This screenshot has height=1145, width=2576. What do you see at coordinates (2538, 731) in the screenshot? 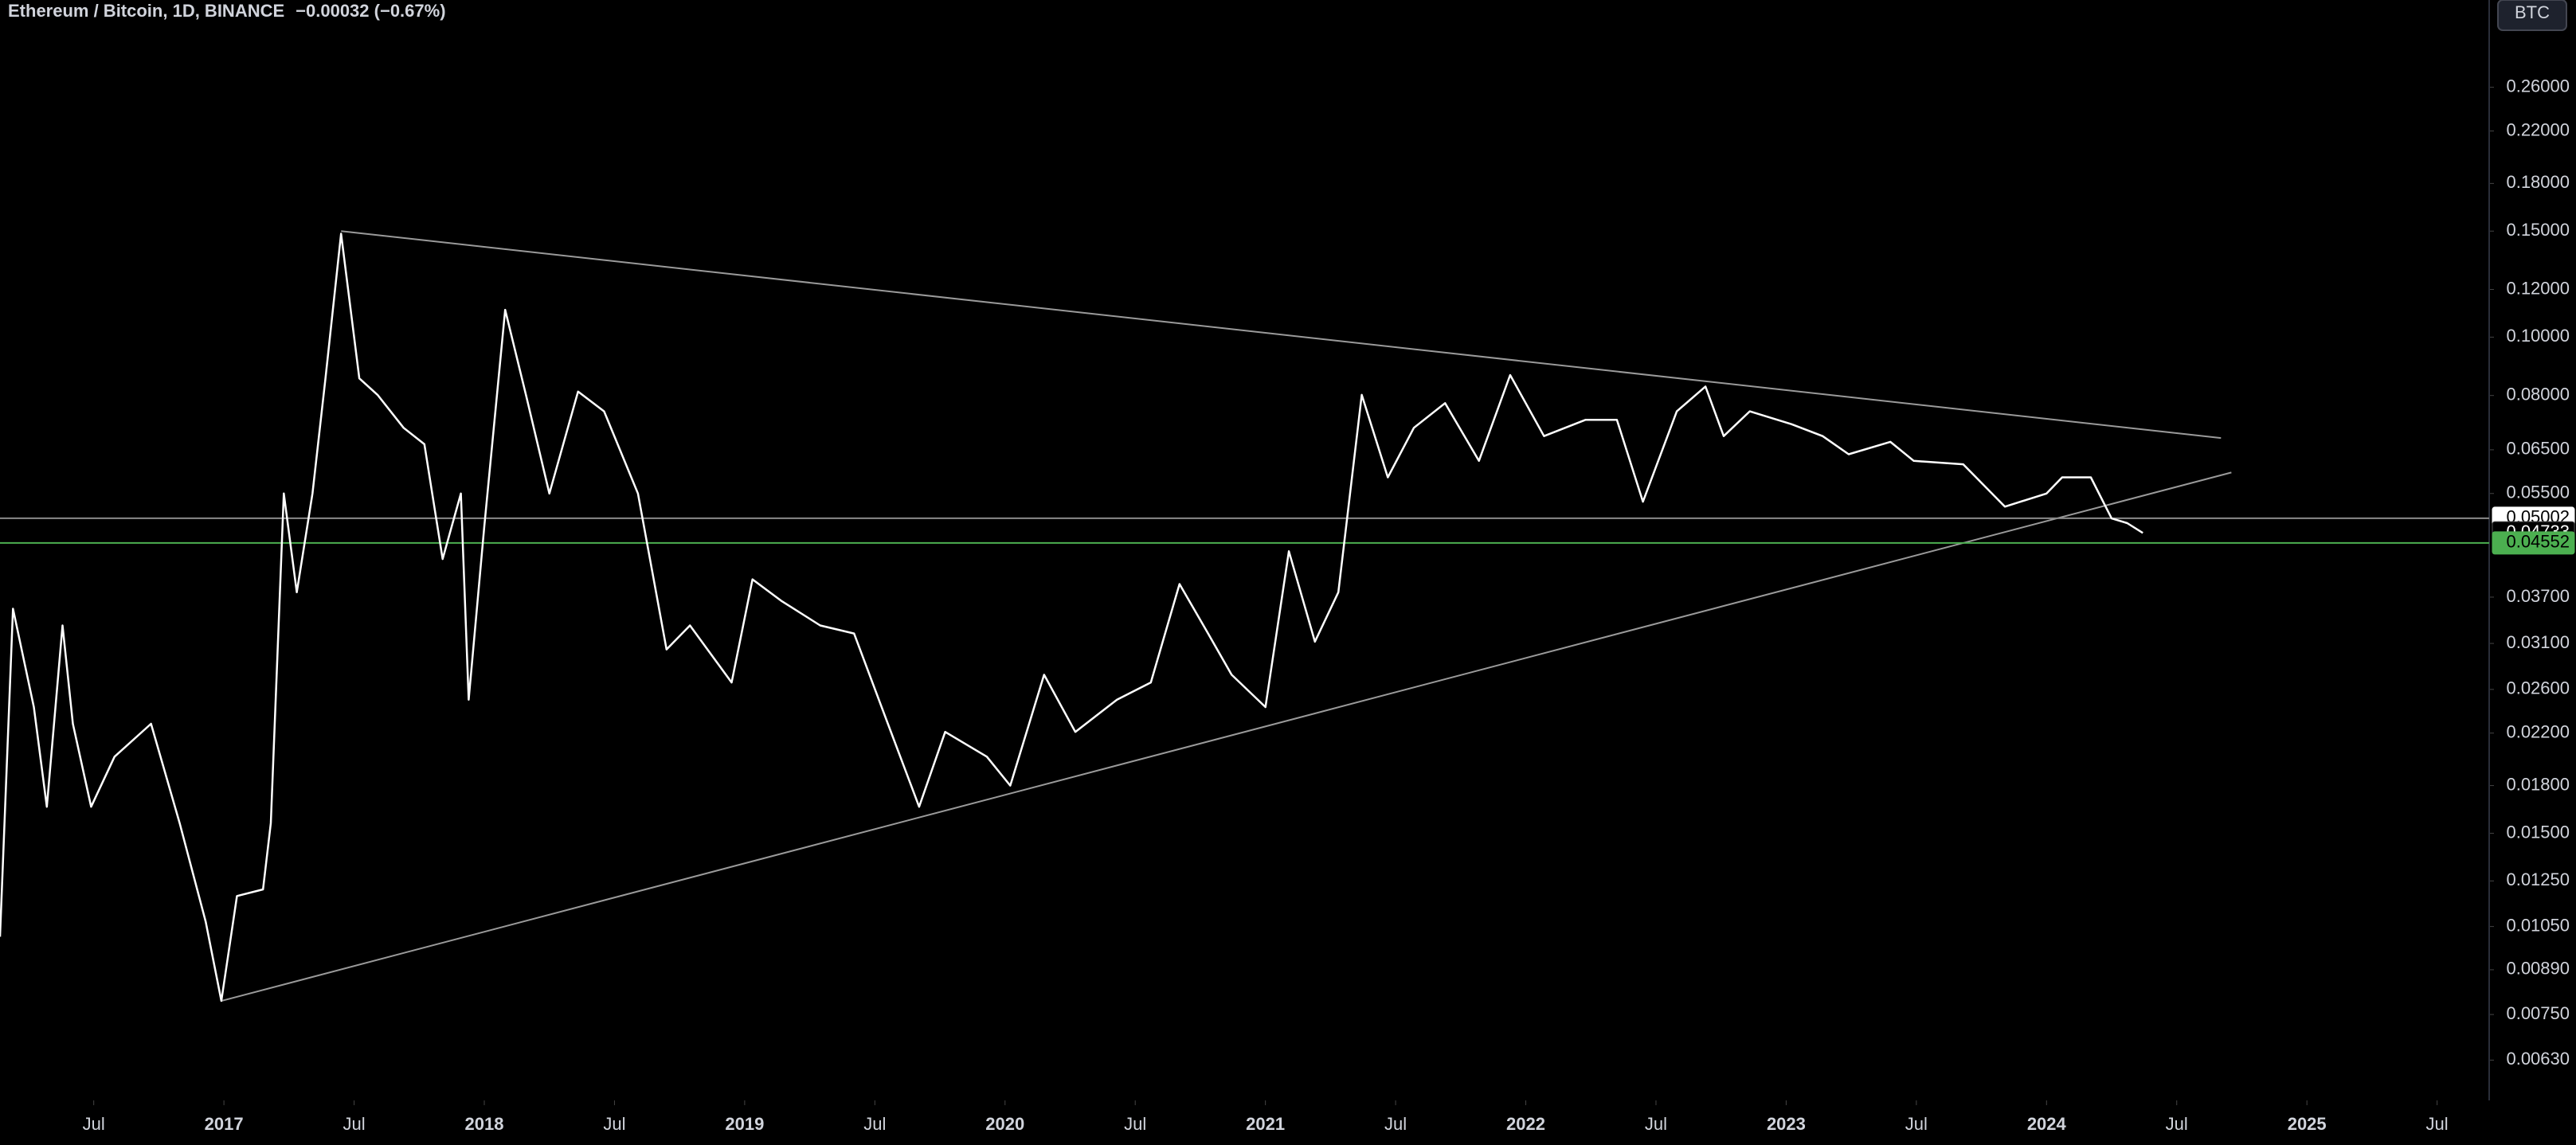
I see `y-tick-label: 0.02200` at bounding box center [2538, 731].